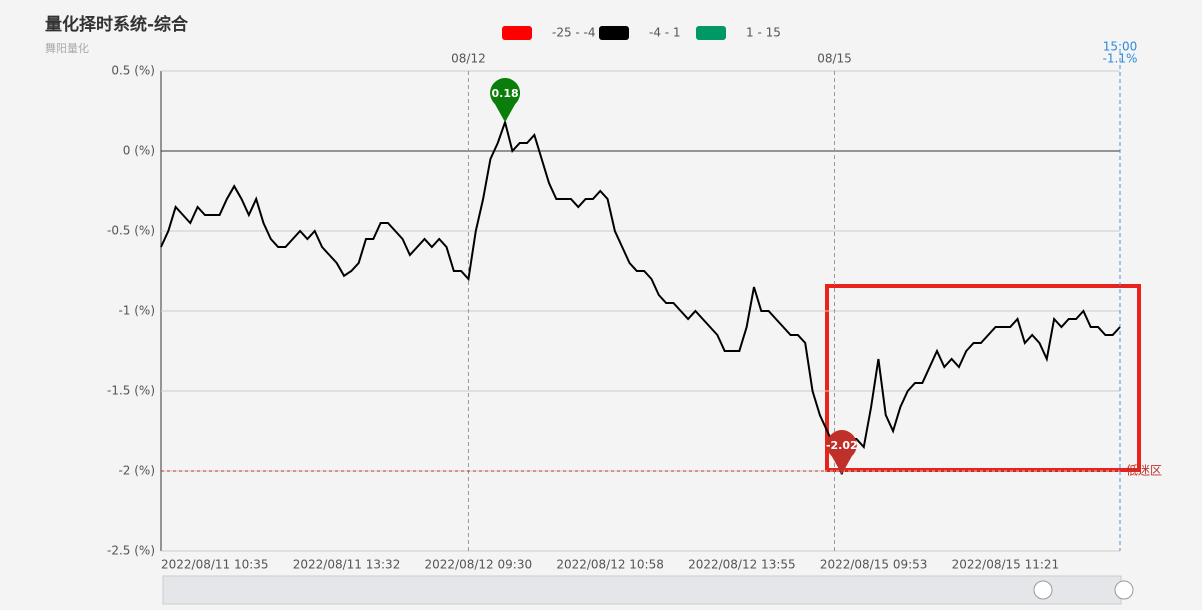 The height and width of the screenshot is (610, 1202). Describe the element at coordinates (215, 565) in the screenshot. I see `x-tick-label: 2022/08/11 10:35` at that location.